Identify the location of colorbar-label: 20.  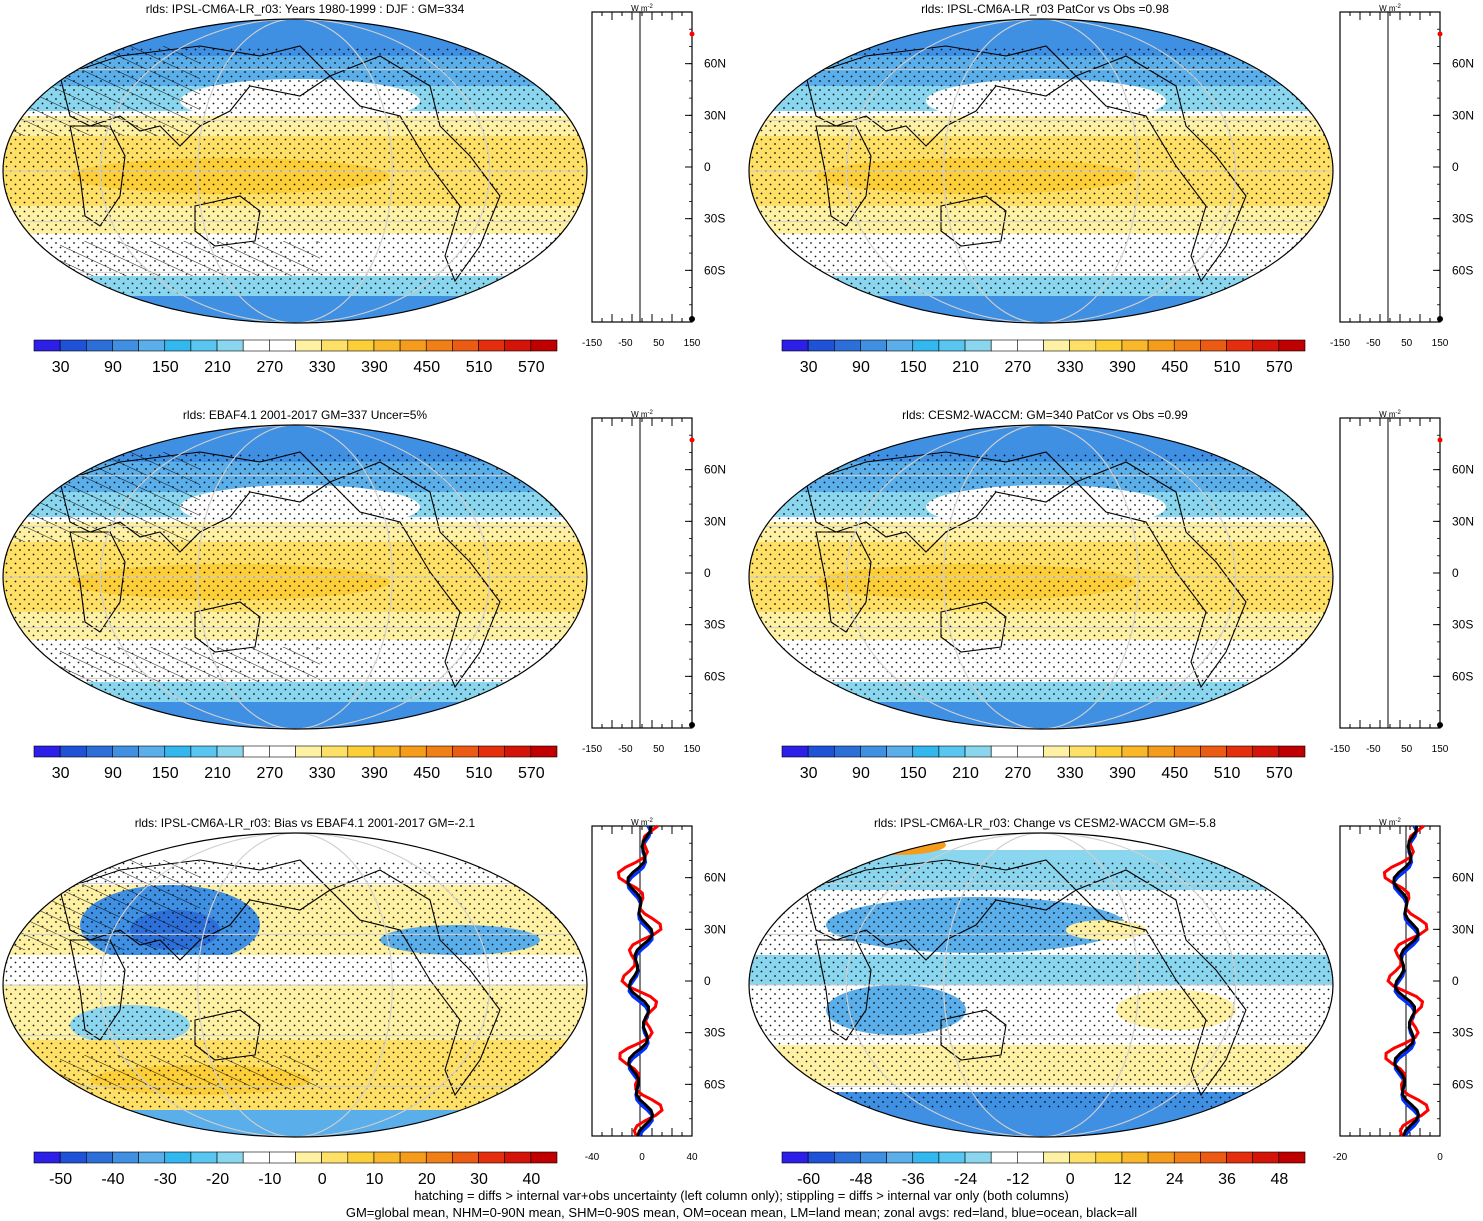
(427, 1179).